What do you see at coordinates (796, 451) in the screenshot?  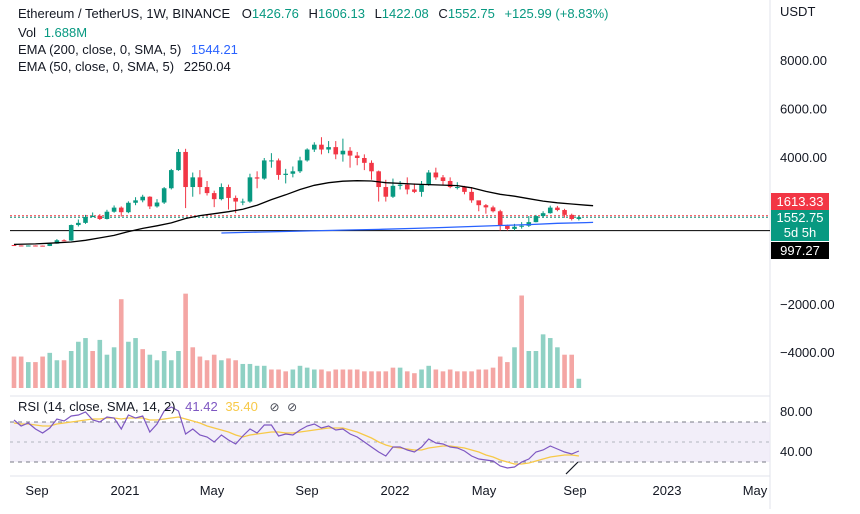 I see `rsi-tick-label: 40.00` at bounding box center [796, 451].